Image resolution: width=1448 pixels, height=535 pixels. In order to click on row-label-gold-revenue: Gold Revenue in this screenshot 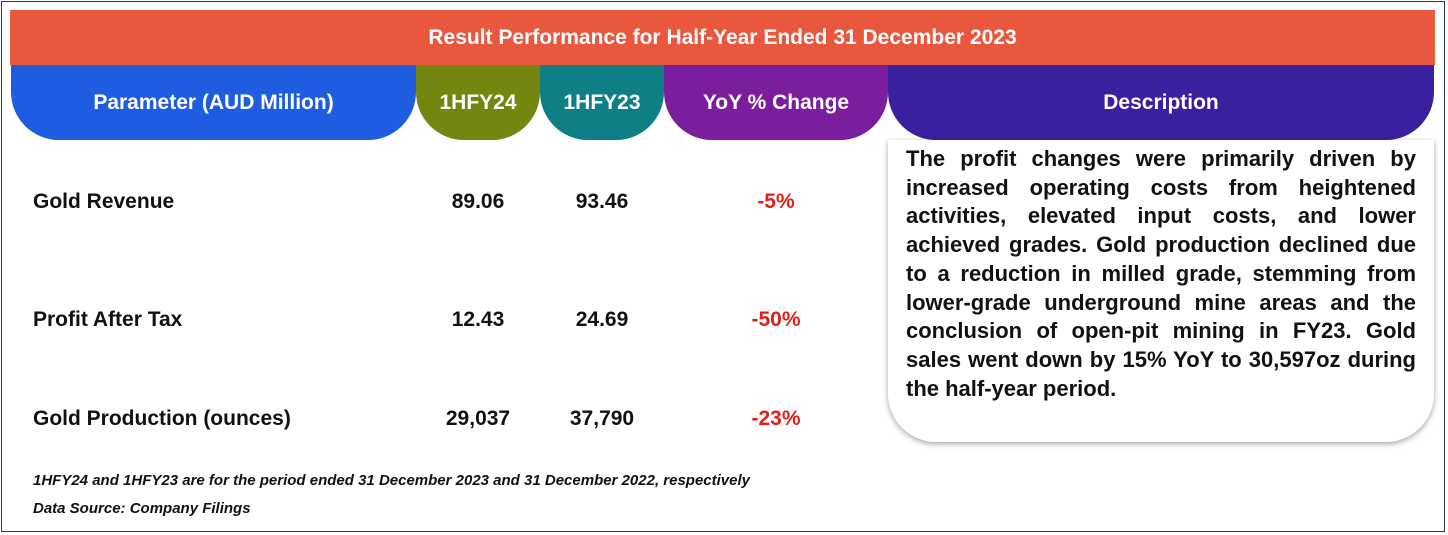, I will do `click(104, 201)`.